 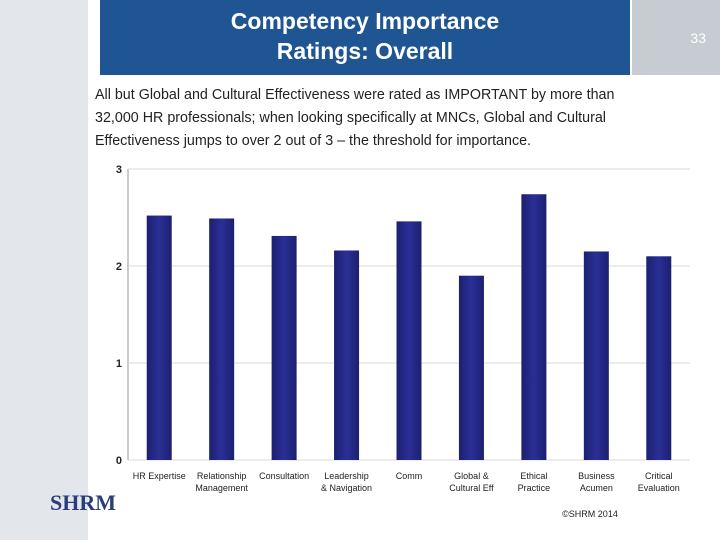 I want to click on x-tick-label: Relationship Management, so click(x=221, y=482).